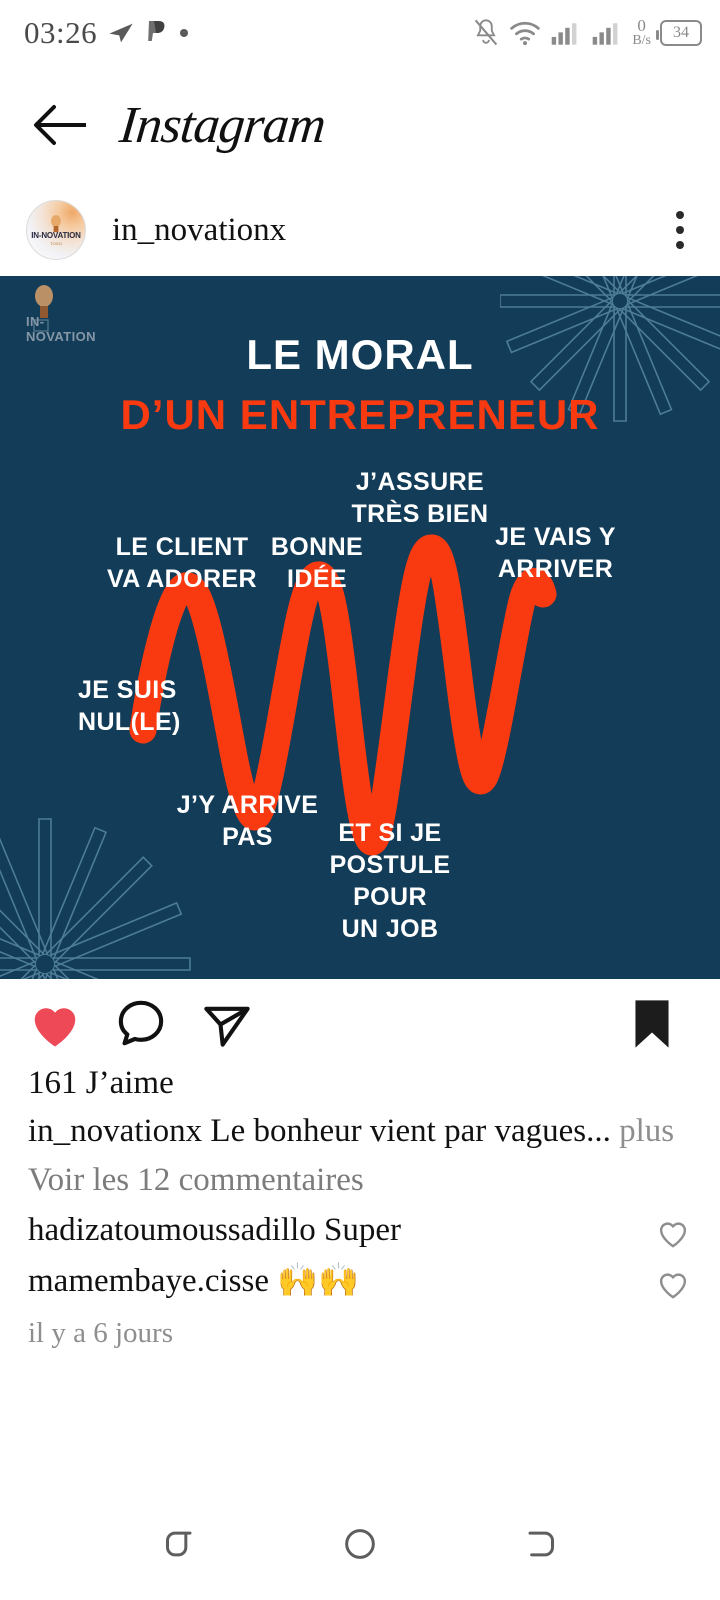 The height and width of the screenshot is (1600, 720). I want to click on post-timestamp: il y a 6 jours, so click(100, 1332).